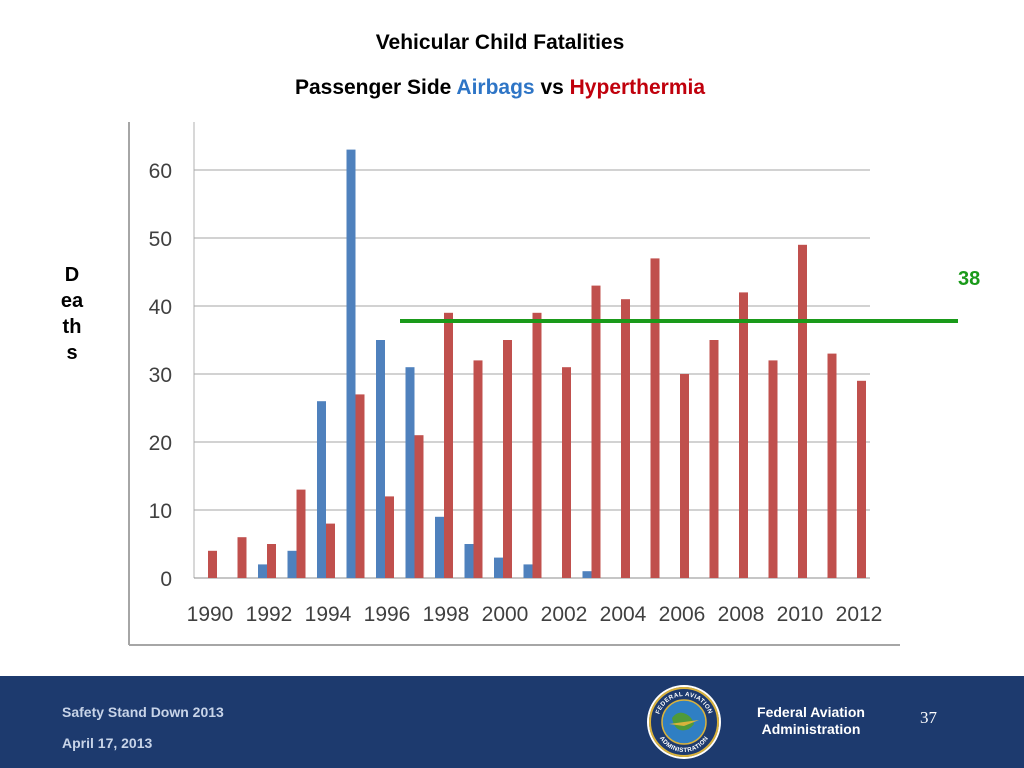 This screenshot has width=1024, height=768. I want to click on bar-hyperthermia-1999, so click(478, 469).